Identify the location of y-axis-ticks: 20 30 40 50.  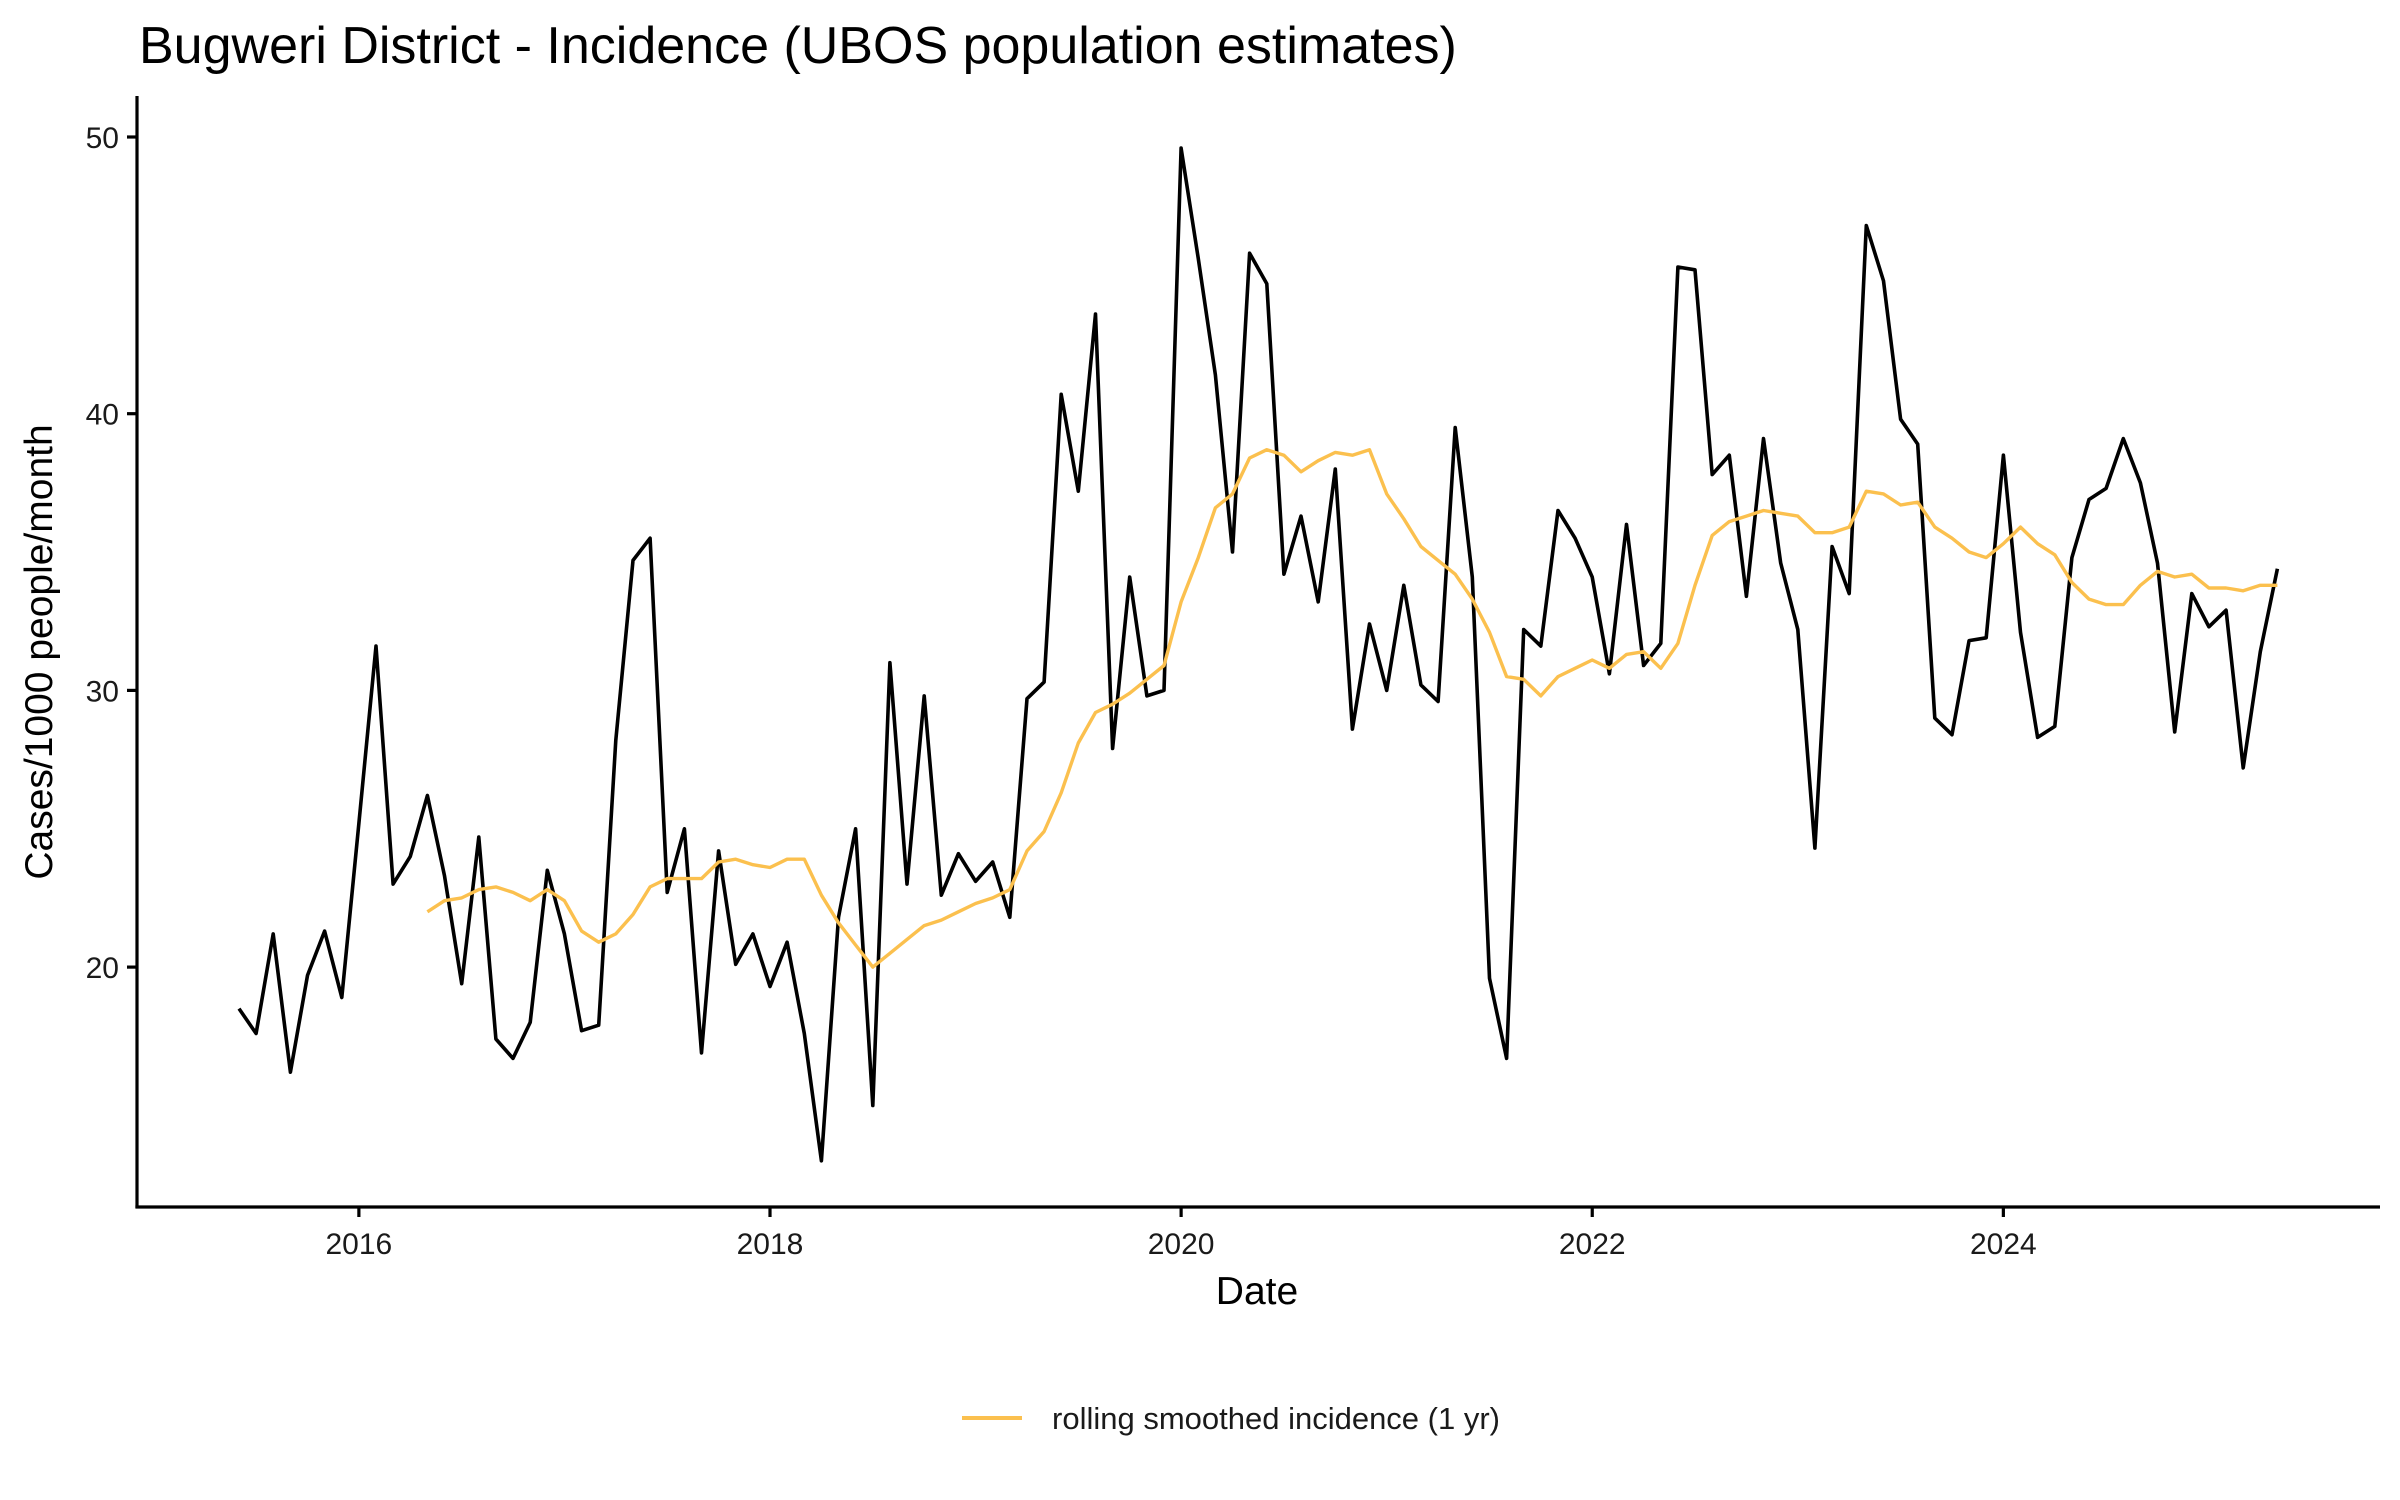
(111, 553).